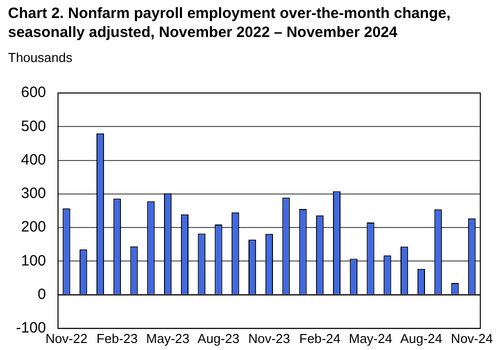 Image resolution: width=496 pixels, height=350 pixels. What do you see at coordinates (42, 294) in the screenshot?
I see `y-tick-label: 0` at bounding box center [42, 294].